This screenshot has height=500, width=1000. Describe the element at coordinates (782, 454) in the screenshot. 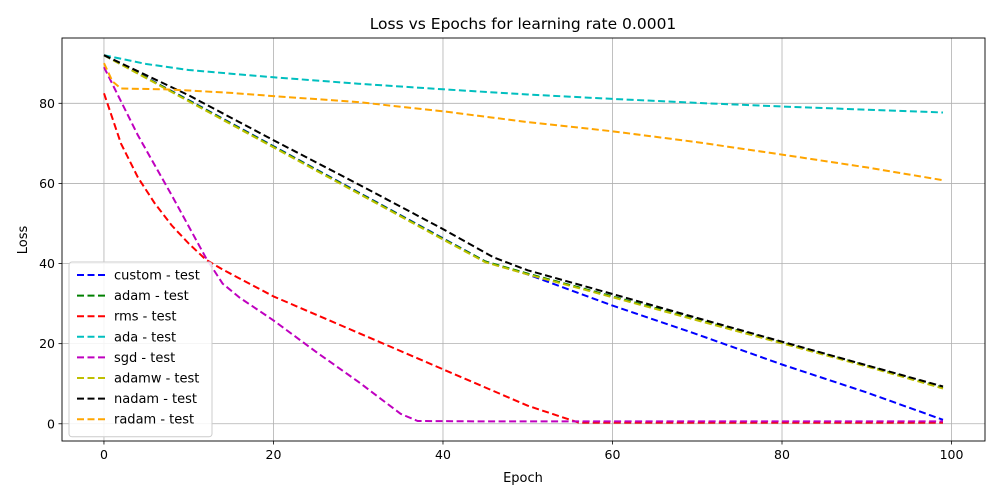

I see `x-tick-label: 80` at that location.